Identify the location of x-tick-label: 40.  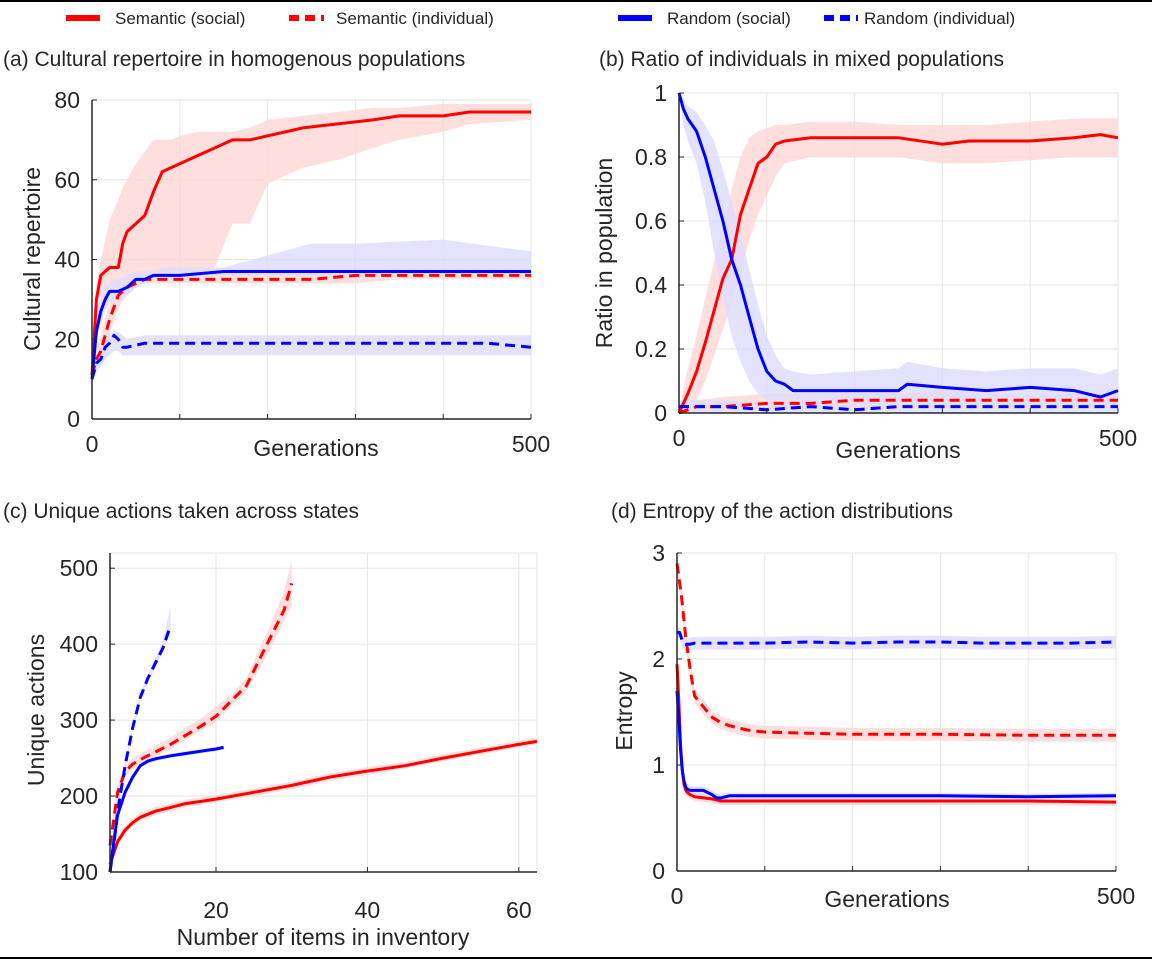
(368, 910).